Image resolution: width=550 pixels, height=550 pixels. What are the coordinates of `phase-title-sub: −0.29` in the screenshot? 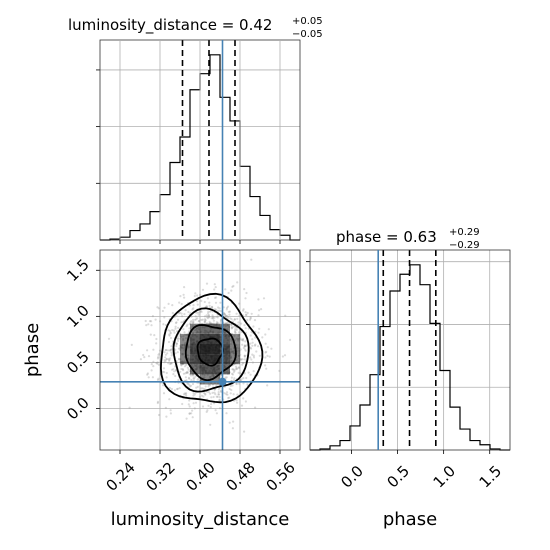 It's located at (464, 245).